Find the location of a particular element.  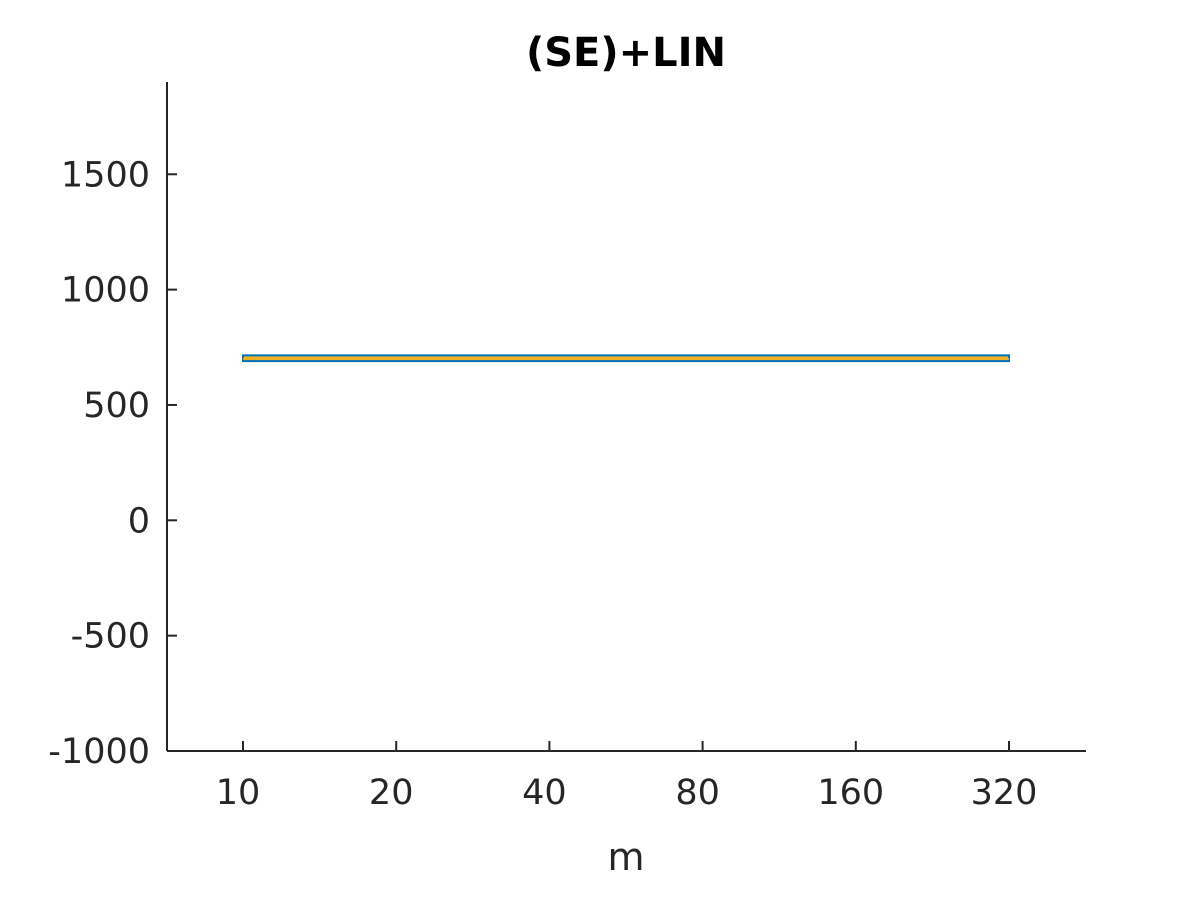

y-tick-label: -500 is located at coordinates (110, 637).